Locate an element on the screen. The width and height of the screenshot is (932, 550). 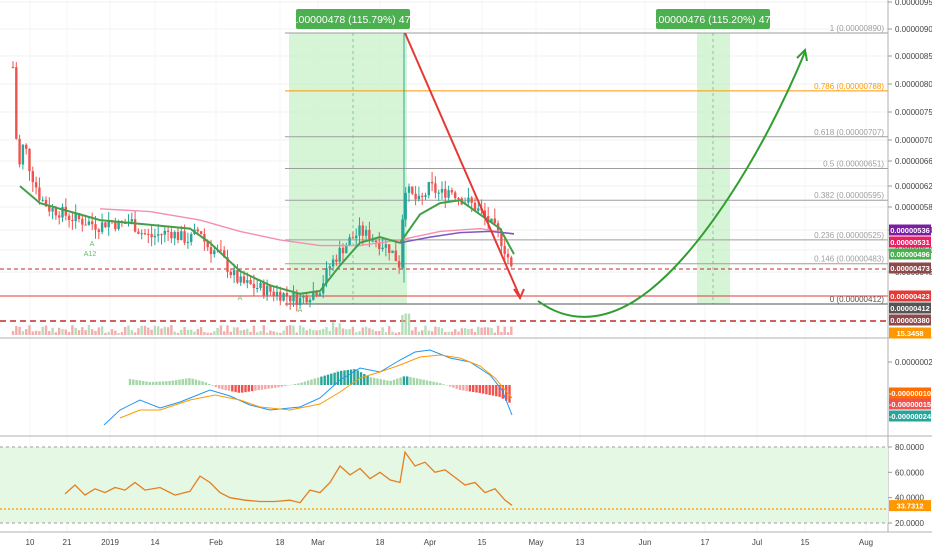
fib-level-label: 0.618 (0.00000707) is located at coordinates (849, 132).